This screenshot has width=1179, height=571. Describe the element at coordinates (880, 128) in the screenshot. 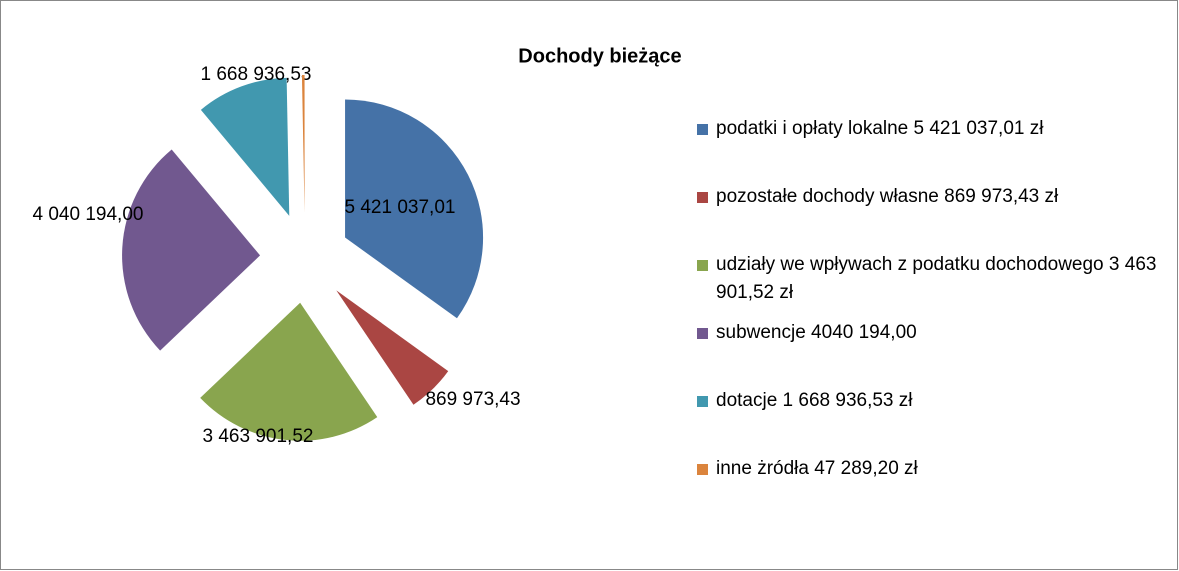

I see `legend-label: podatki i opłaty lokalne 5 421 037,01 zł` at that location.